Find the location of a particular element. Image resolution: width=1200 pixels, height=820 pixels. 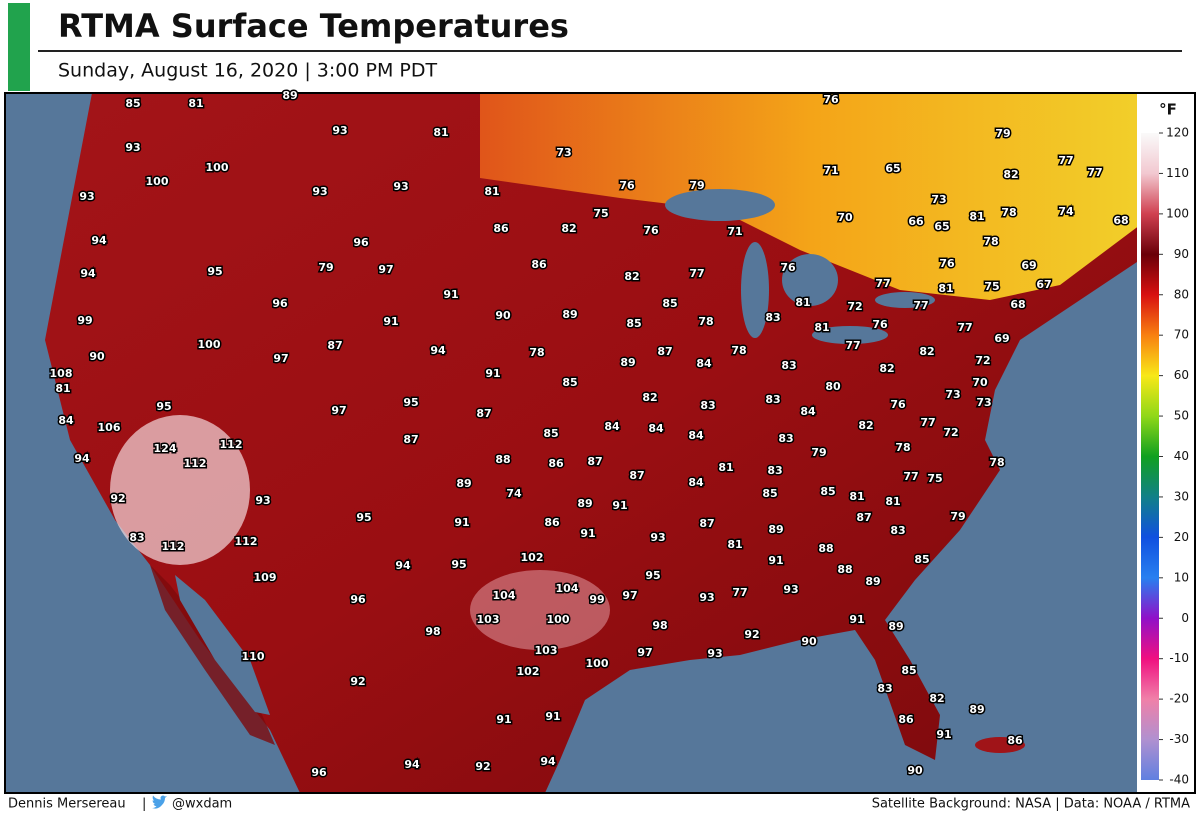

temperature-label: 67 is located at coordinates (1043, 284).